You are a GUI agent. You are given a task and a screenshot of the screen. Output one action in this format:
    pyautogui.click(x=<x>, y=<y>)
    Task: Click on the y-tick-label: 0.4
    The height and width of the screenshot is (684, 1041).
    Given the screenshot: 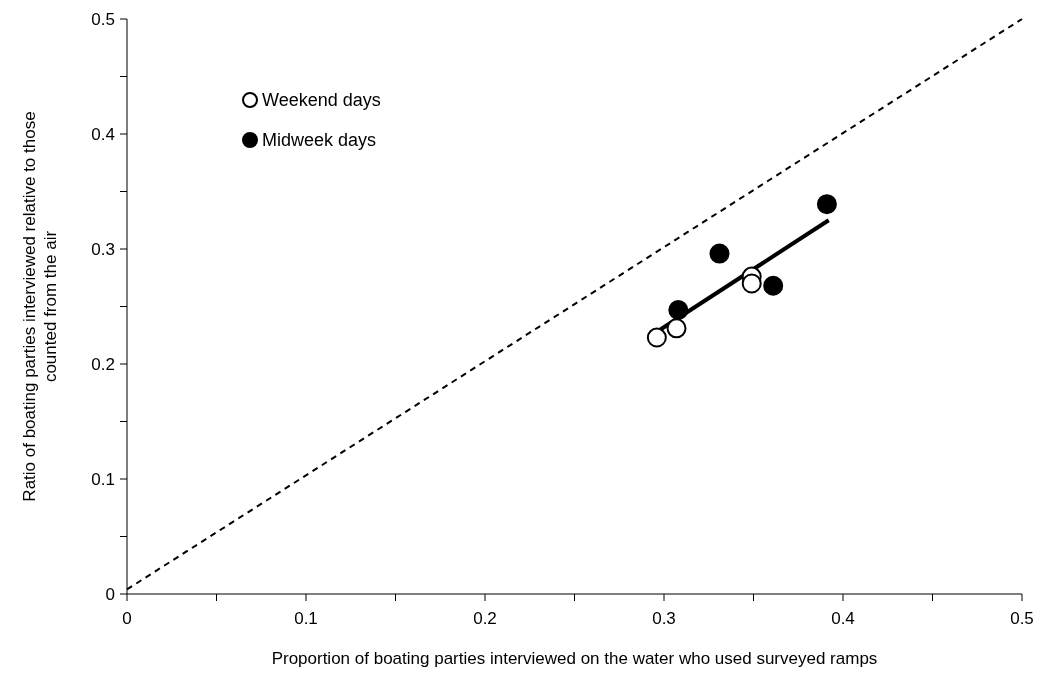 What is the action you would take?
    pyautogui.click(x=103, y=134)
    